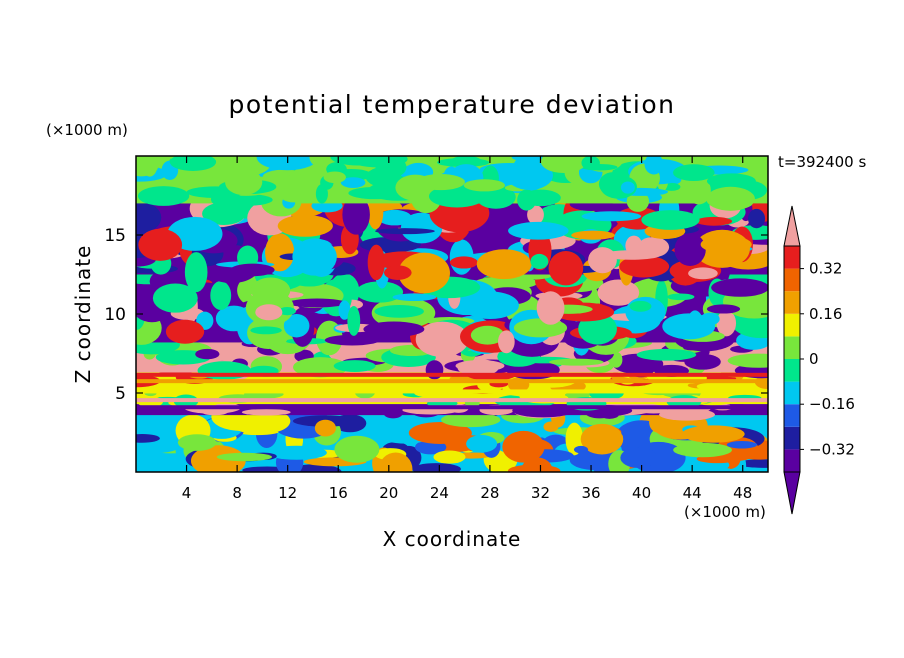 The height and width of the screenshot is (658, 904). Describe the element at coordinates (489, 493) in the screenshot. I see `x-tick-label: 28` at that location.